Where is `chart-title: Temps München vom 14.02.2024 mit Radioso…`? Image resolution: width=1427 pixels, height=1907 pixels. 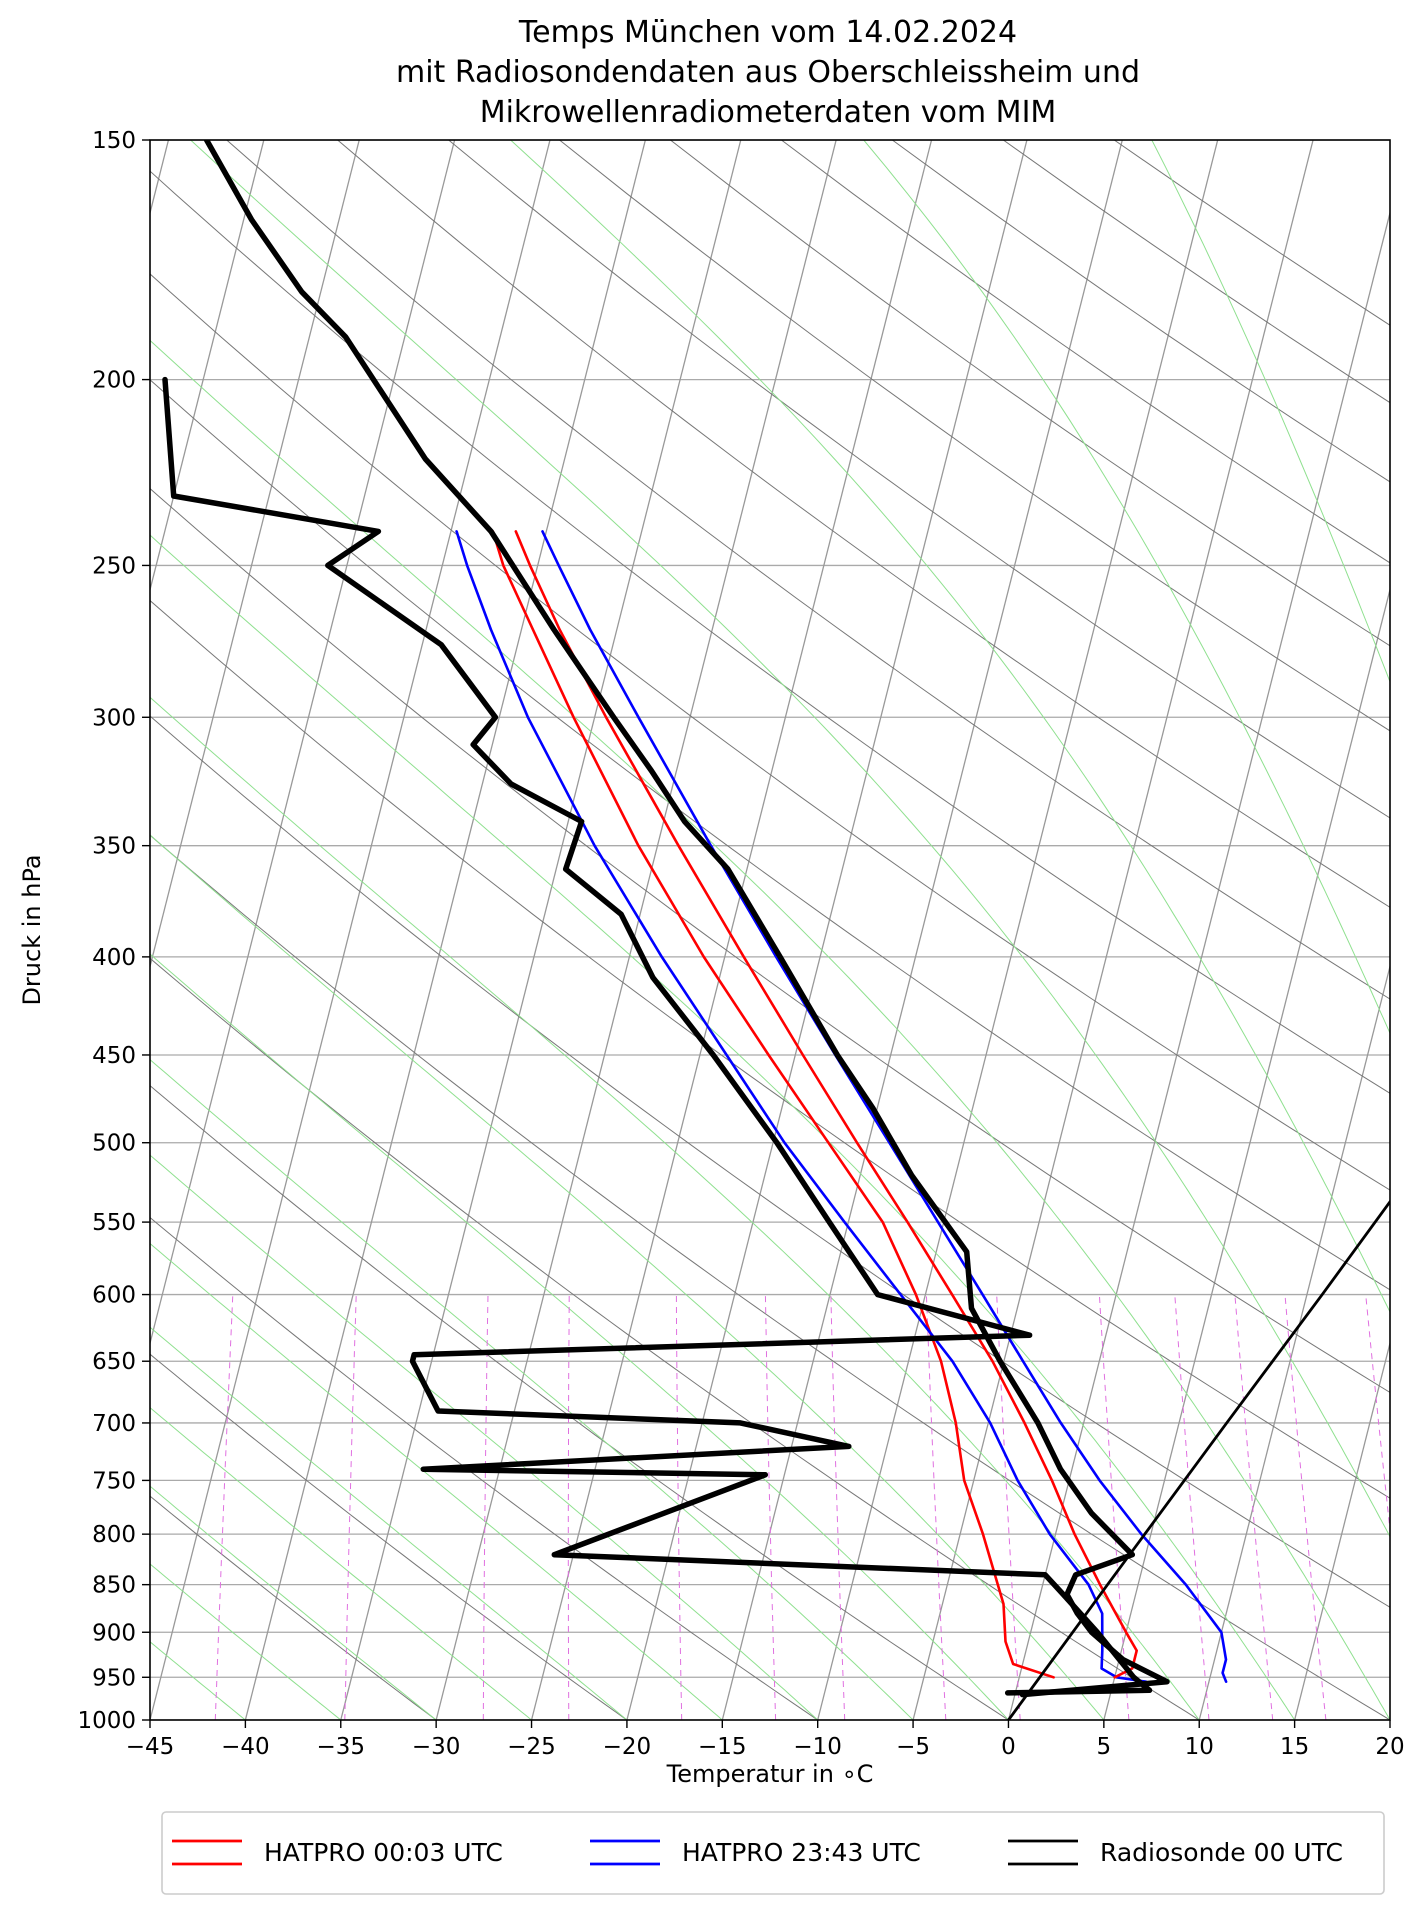
chart-title: Temps München vom 14.02.2024 mit Radioso… is located at coordinates (768, 72).